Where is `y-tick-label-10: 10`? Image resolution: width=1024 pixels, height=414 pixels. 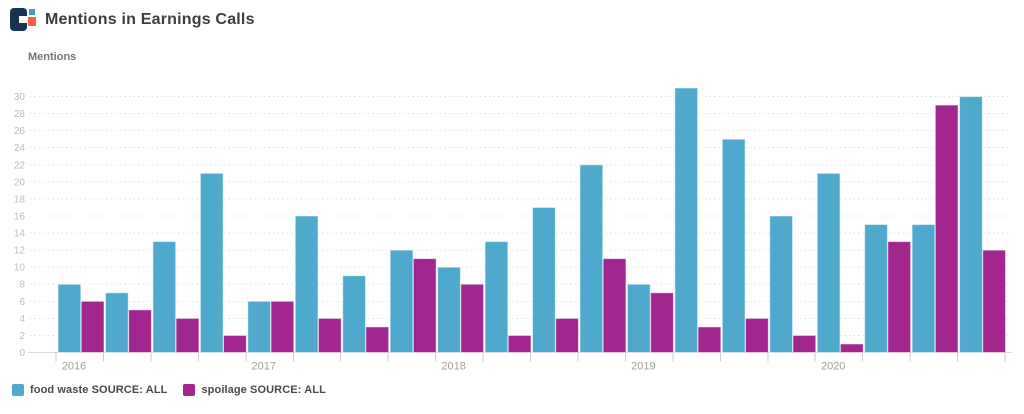
y-tick-label-10: 10 is located at coordinates (20, 268).